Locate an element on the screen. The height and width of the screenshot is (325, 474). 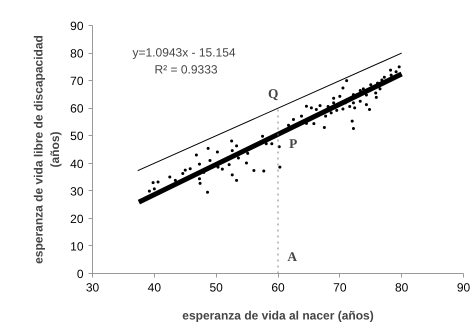
y-tick-label: 20 is located at coordinates (77, 219).